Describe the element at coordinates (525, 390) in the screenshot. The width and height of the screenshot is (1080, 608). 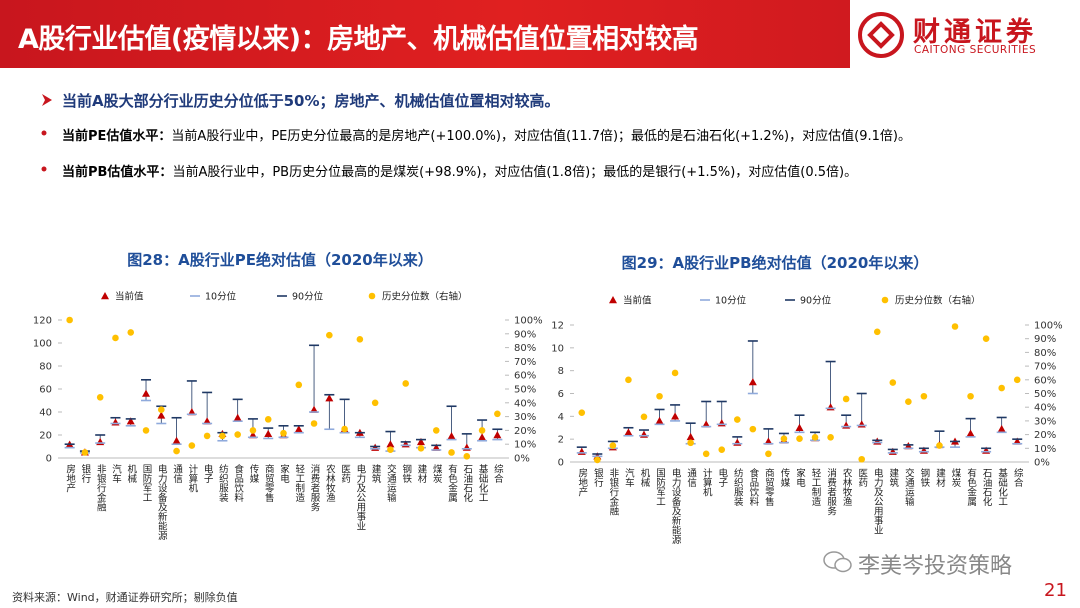
I see `y2-tick-label: 50%` at that location.